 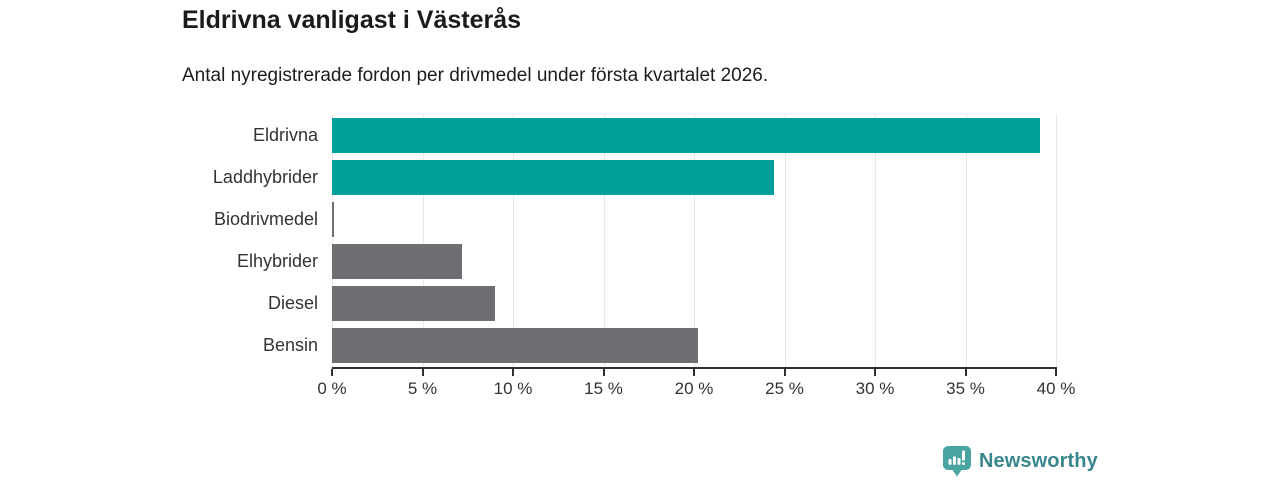 What do you see at coordinates (292, 303) in the screenshot?
I see `category-label-diesel: Diesel` at bounding box center [292, 303].